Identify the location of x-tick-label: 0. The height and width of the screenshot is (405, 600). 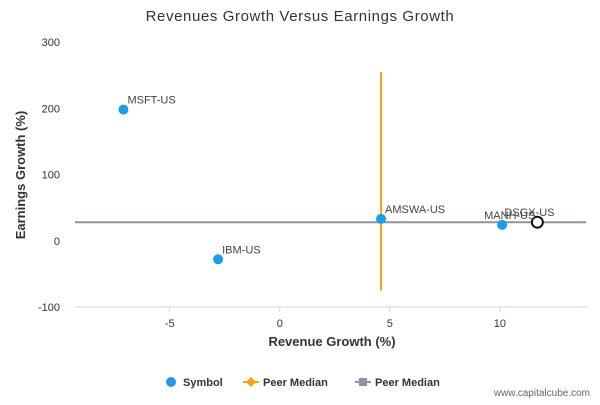
(280, 324).